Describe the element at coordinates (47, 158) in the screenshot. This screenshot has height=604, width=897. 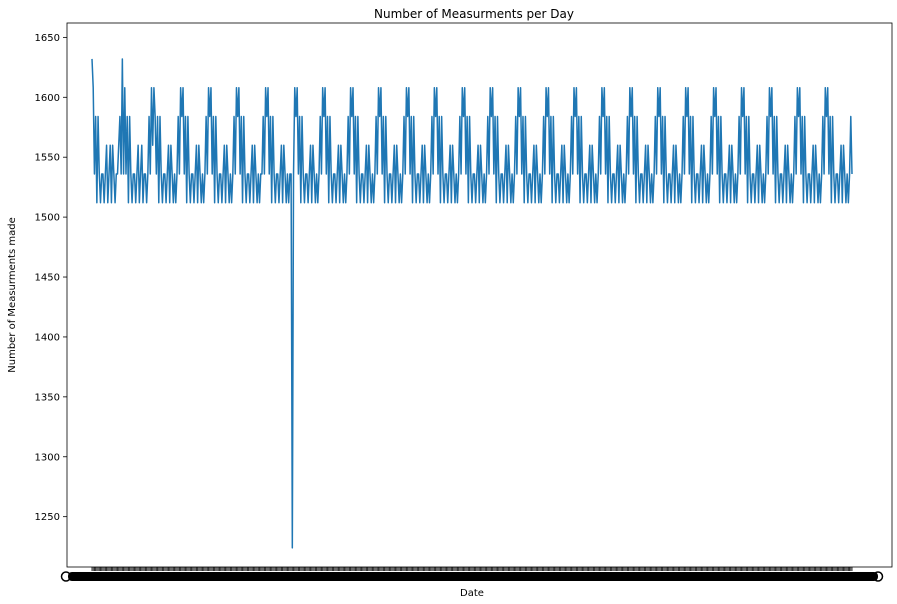
I see `y-tick-label: 1550` at that location.